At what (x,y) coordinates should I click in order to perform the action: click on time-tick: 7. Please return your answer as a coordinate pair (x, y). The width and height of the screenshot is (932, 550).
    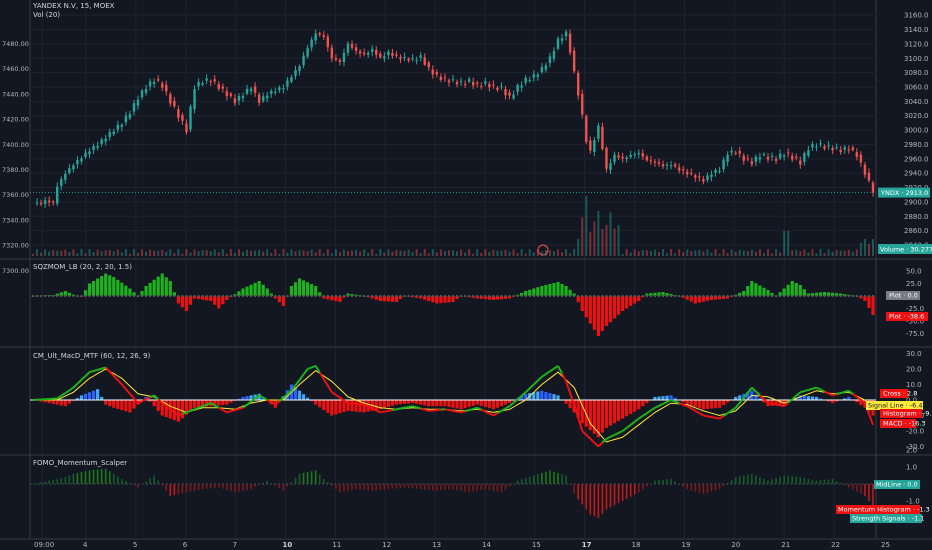
    Looking at the image, I should click on (235, 545).